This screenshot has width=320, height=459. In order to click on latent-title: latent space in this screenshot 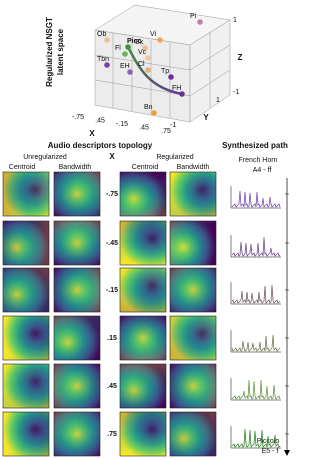, I will do `click(60, 51)`.